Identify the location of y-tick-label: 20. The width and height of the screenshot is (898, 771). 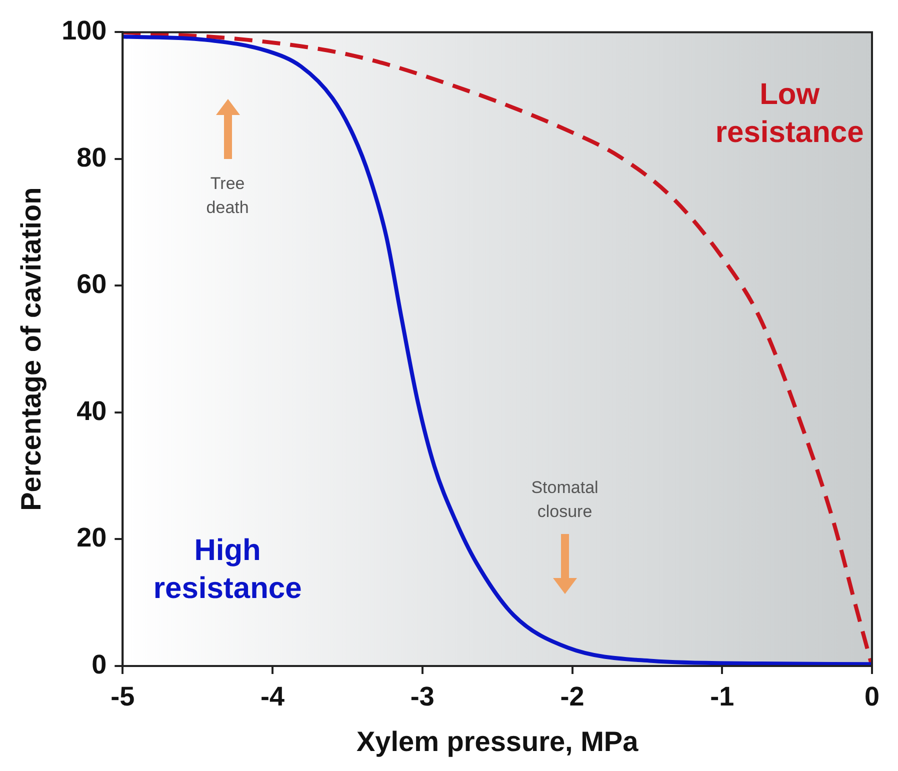
(91, 537).